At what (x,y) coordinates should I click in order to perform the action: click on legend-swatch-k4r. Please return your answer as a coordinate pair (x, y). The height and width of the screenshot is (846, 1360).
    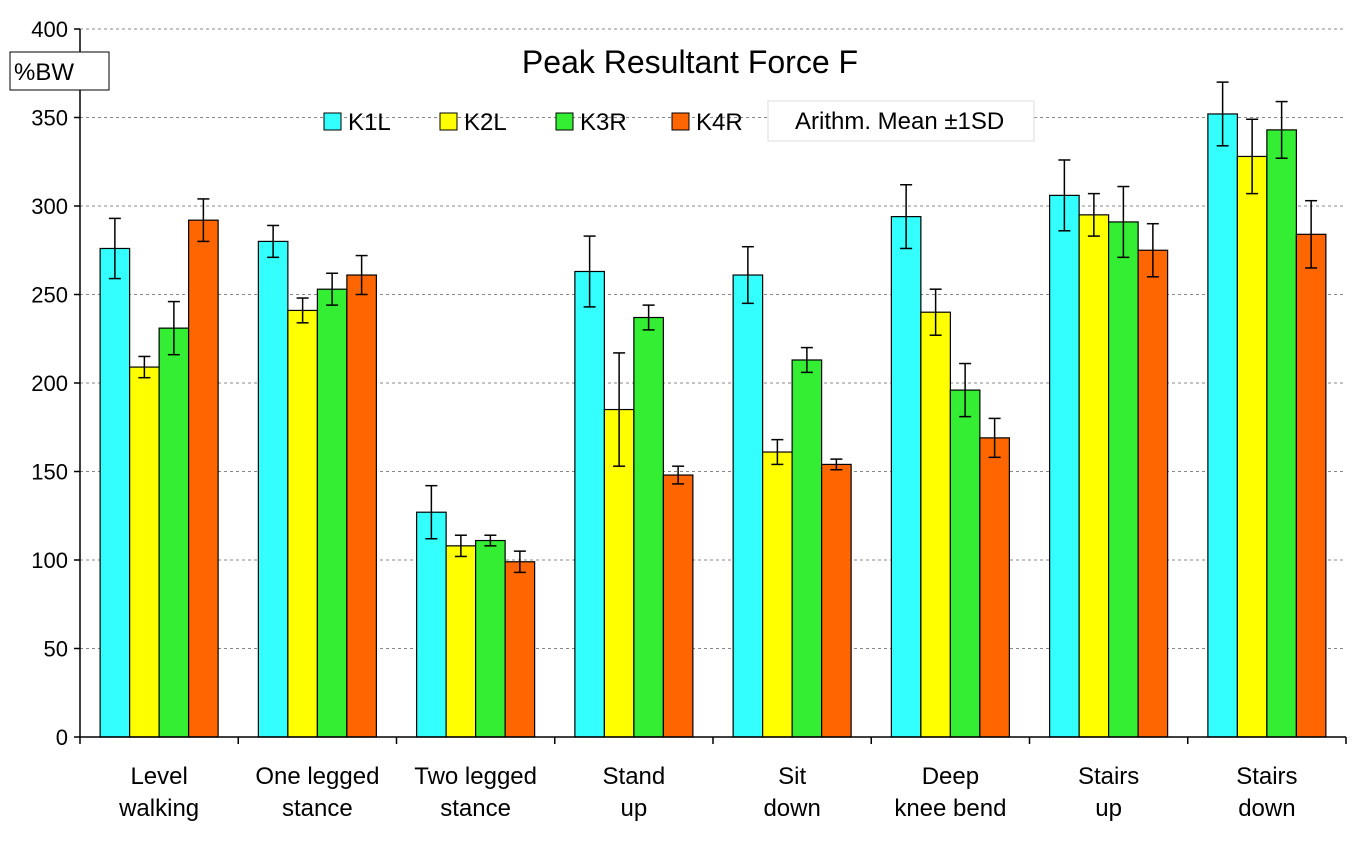
    Looking at the image, I should click on (680, 121).